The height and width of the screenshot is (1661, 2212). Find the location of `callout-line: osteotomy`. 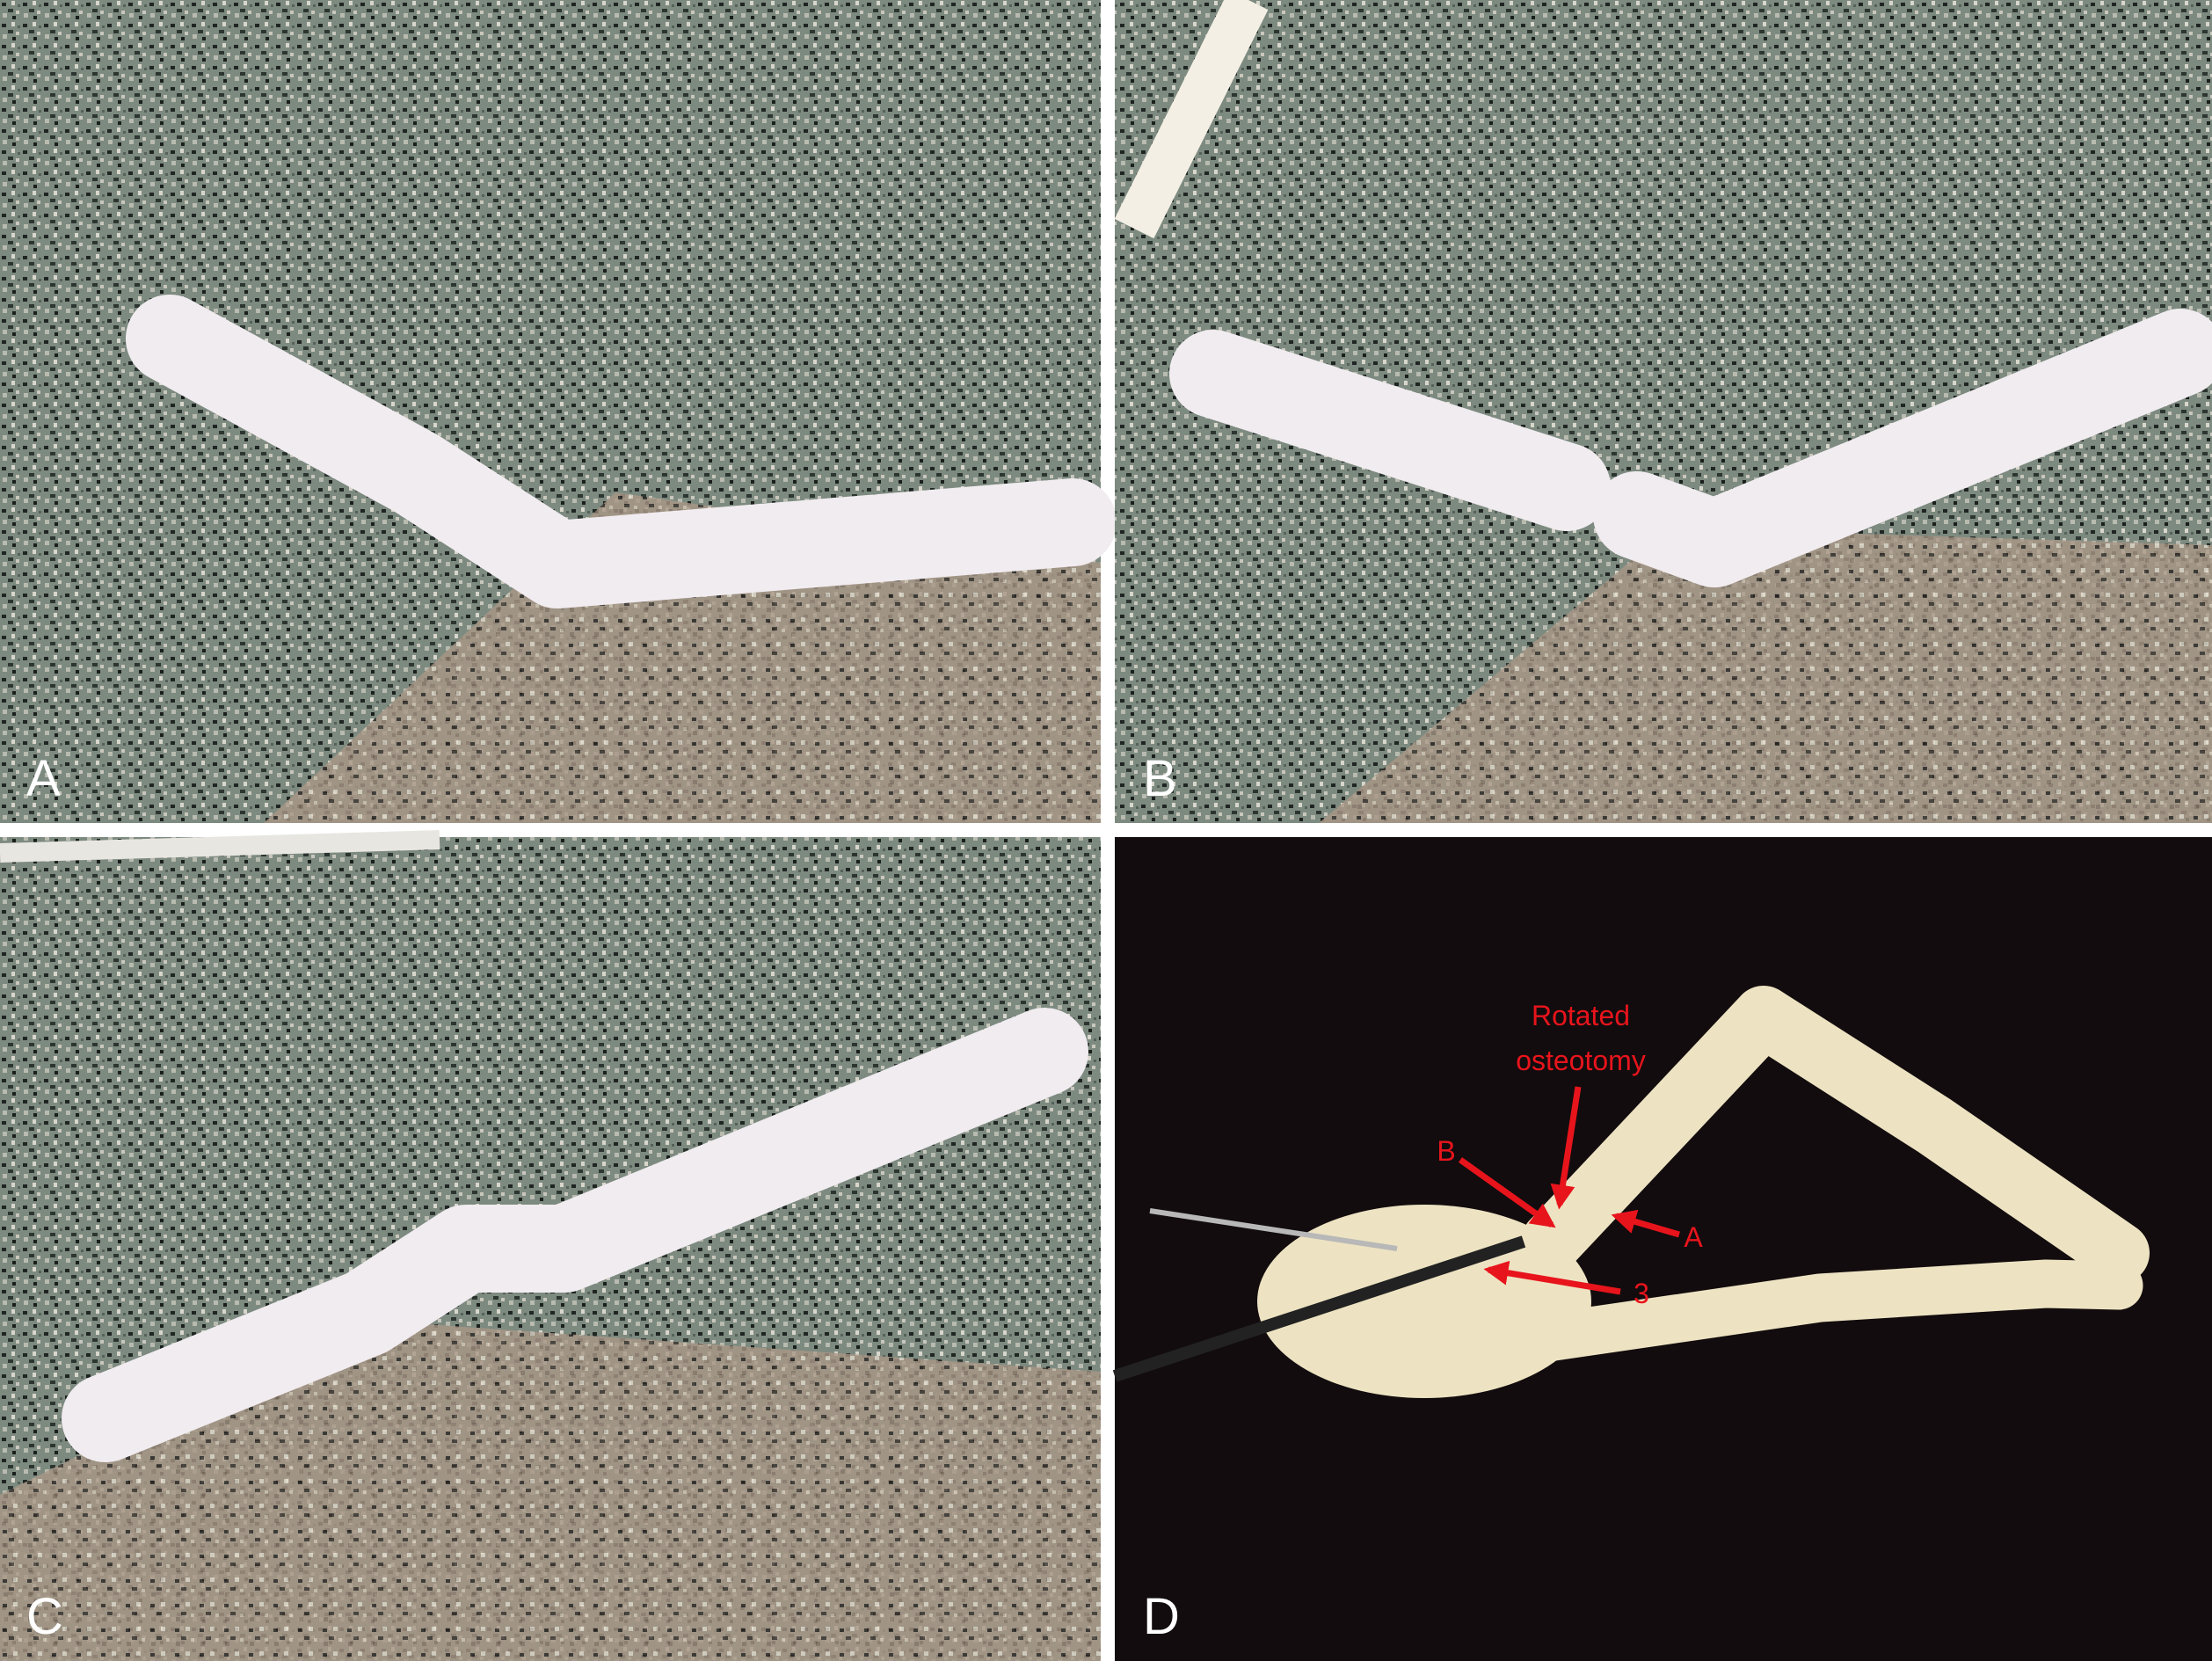

callout-line: osteotomy is located at coordinates (1581, 1060).